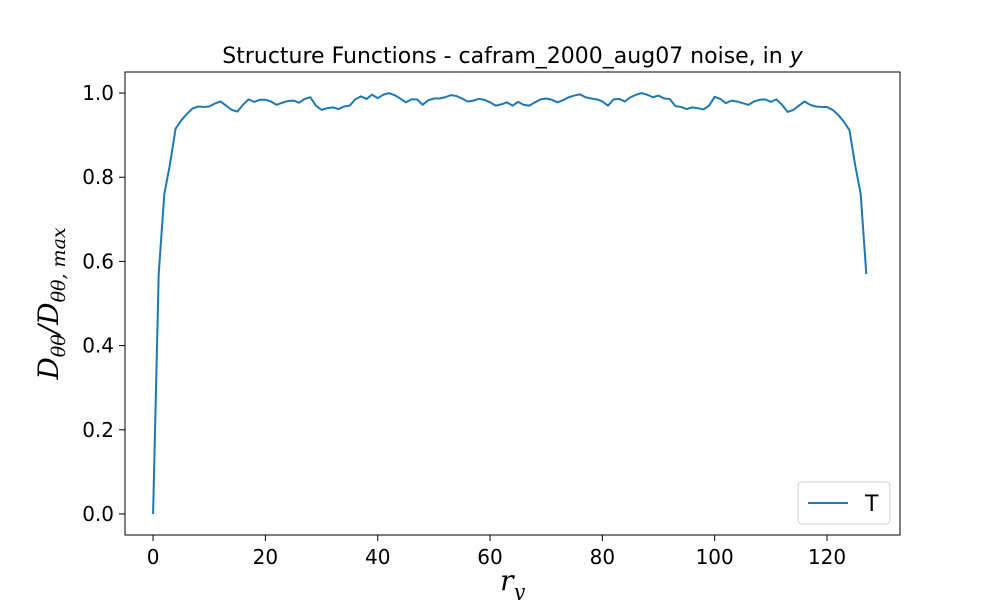 This screenshot has height=600, width=1000. Describe the element at coordinates (98, 261) in the screenshot. I see `y-tick-label: 0.6` at that location.